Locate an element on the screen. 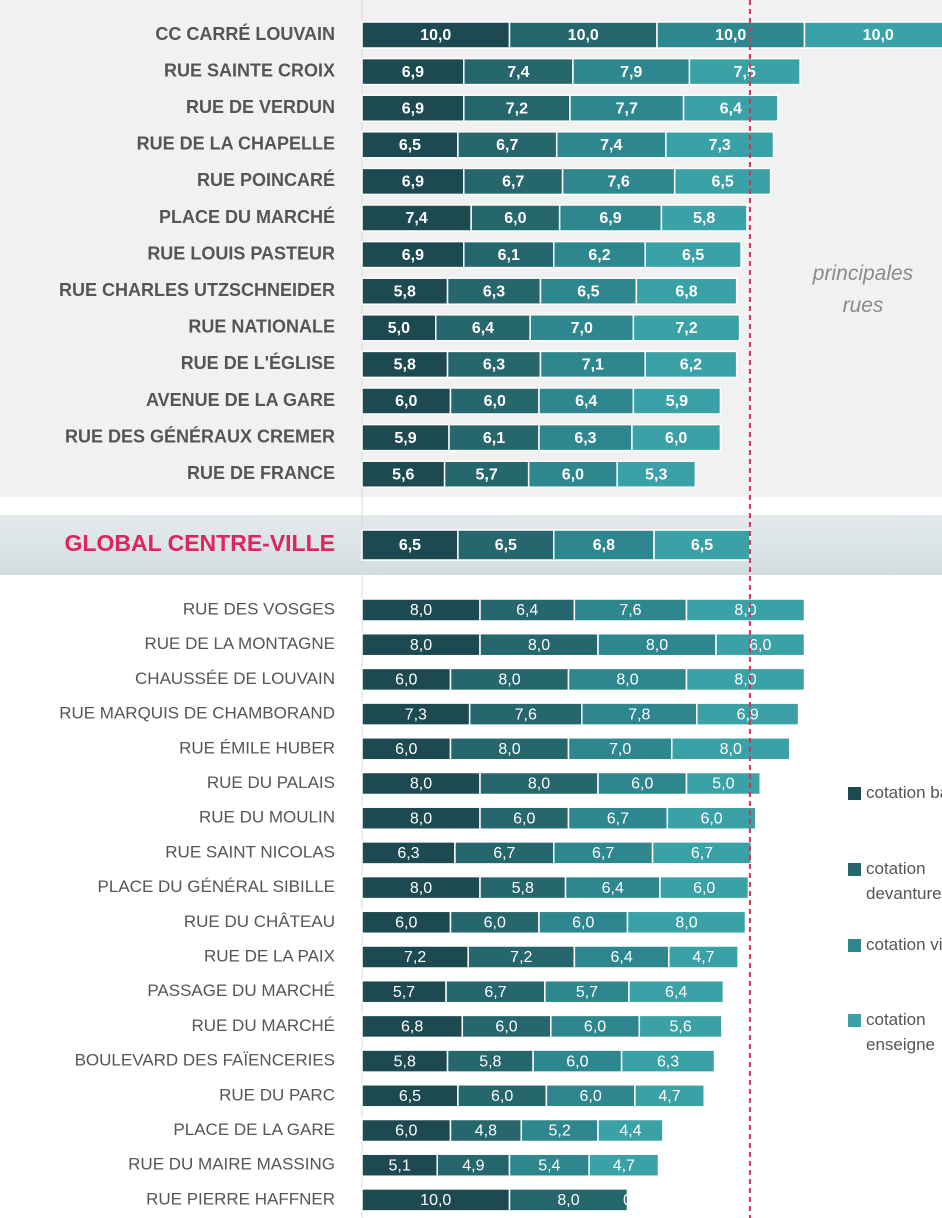 The width and height of the screenshot is (942, 1218). value-label: 5,7 is located at coordinates (587, 992).